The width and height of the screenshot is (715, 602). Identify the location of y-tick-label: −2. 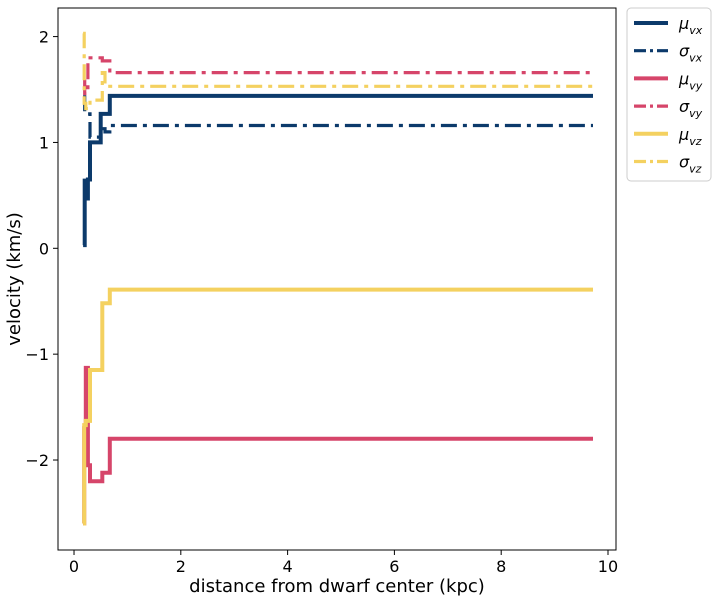
(37, 460).